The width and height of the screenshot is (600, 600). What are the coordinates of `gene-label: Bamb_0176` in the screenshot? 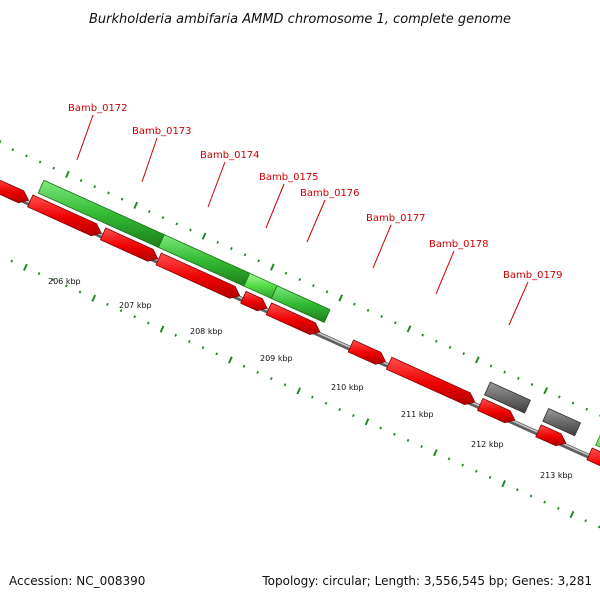 It's located at (330, 193).